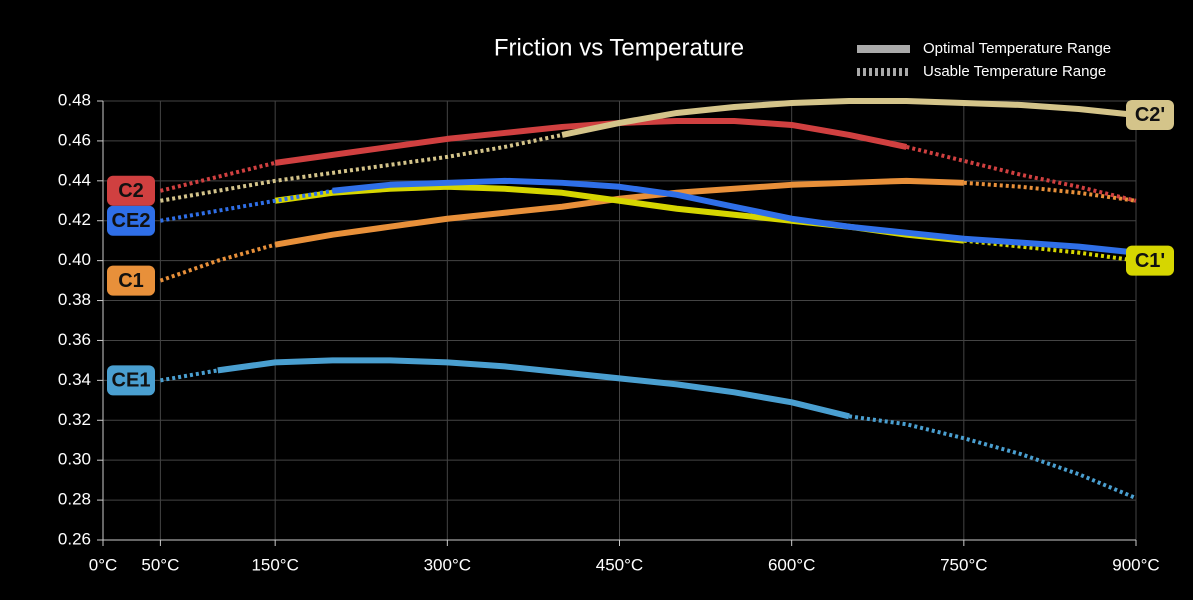 The image size is (1193, 600). I want to click on series-label: CE2, so click(131, 221).